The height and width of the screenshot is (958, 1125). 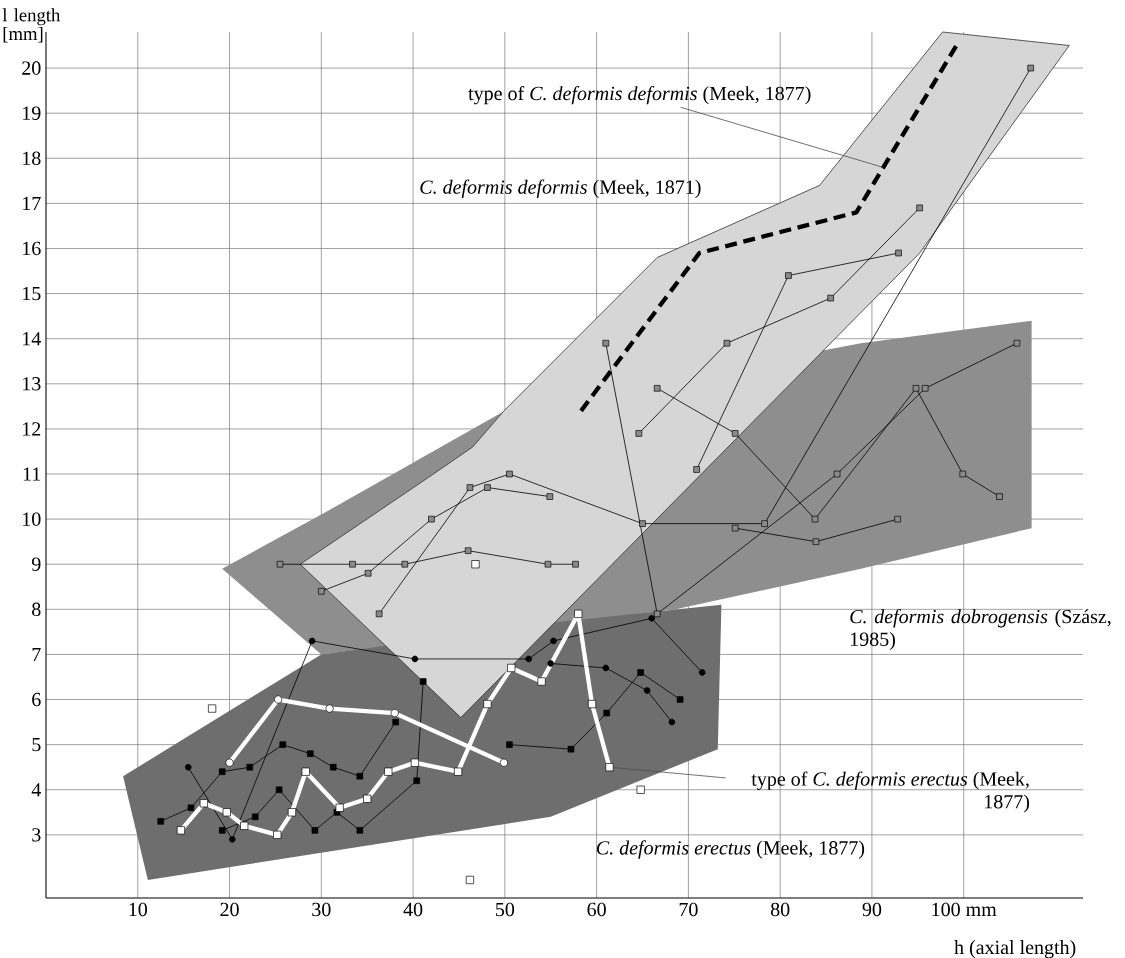 I want to click on y-tick-label: 7, so click(x=36, y=654).